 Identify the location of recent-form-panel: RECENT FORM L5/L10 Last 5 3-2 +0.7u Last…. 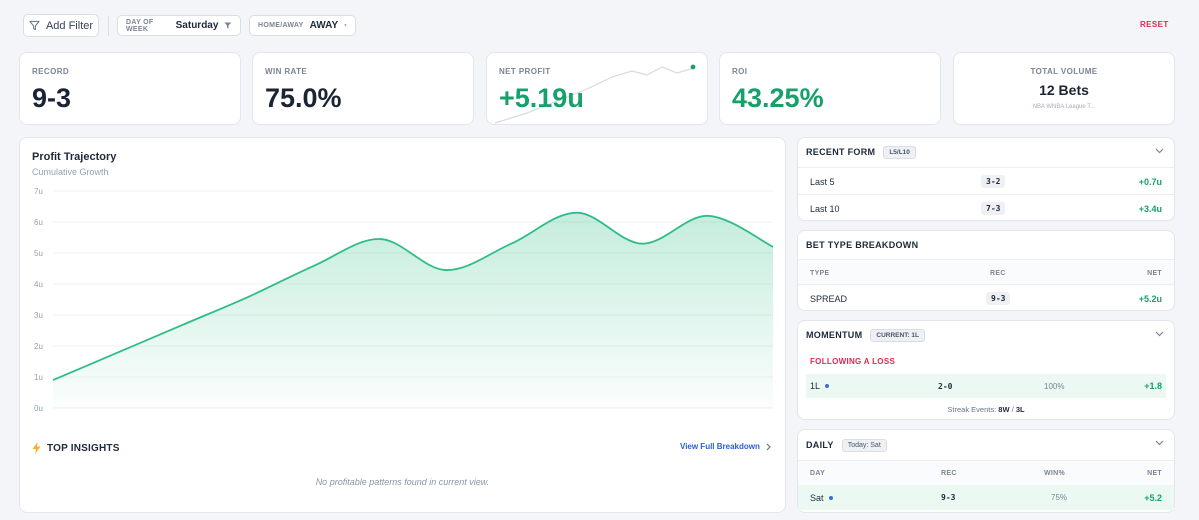
(986, 179).